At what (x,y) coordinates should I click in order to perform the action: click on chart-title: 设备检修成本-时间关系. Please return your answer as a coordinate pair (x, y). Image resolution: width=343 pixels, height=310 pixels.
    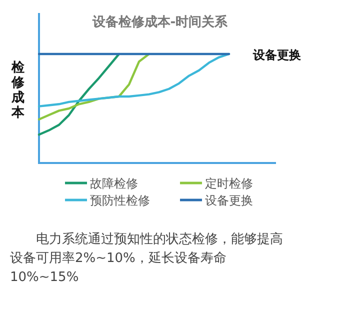
    Looking at the image, I should click on (160, 22).